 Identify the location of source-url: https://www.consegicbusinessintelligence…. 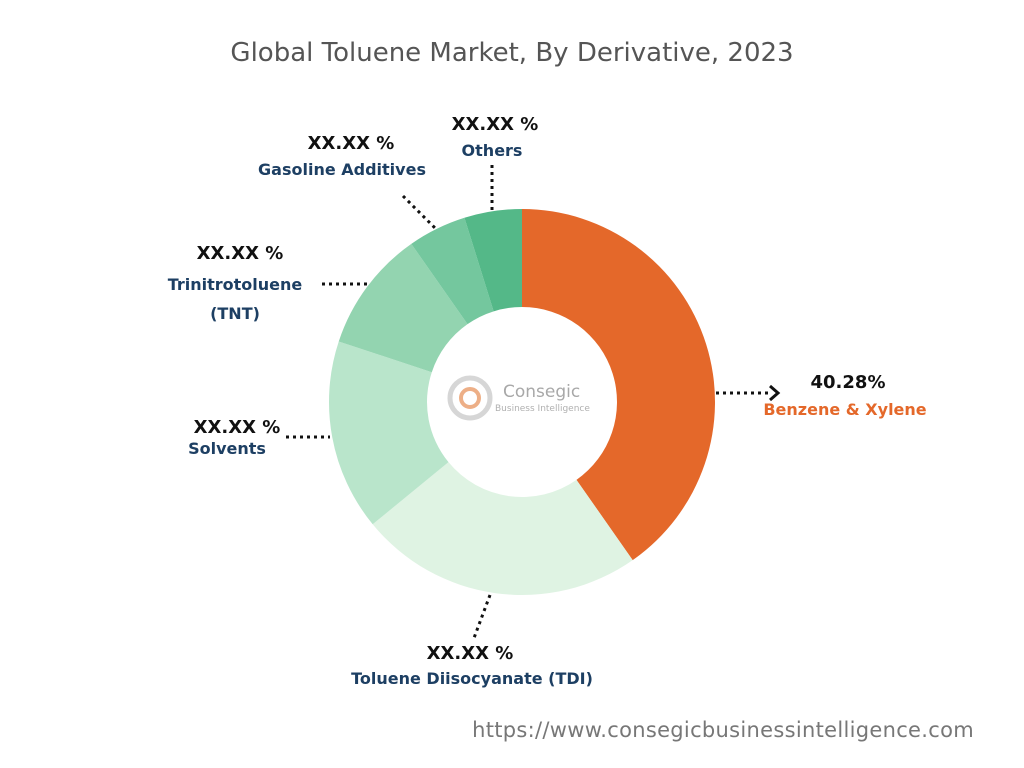
(723, 730).